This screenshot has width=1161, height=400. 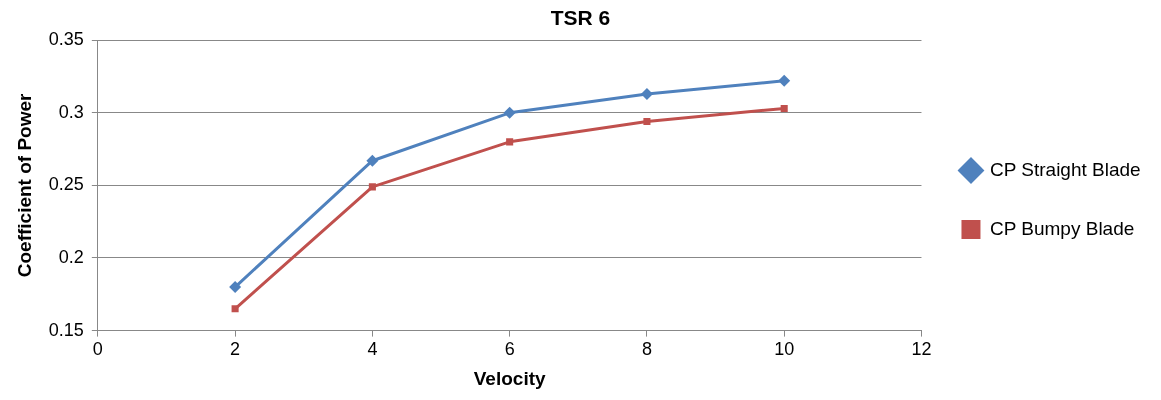 I want to click on x-tick-label: 6, so click(x=509, y=349).